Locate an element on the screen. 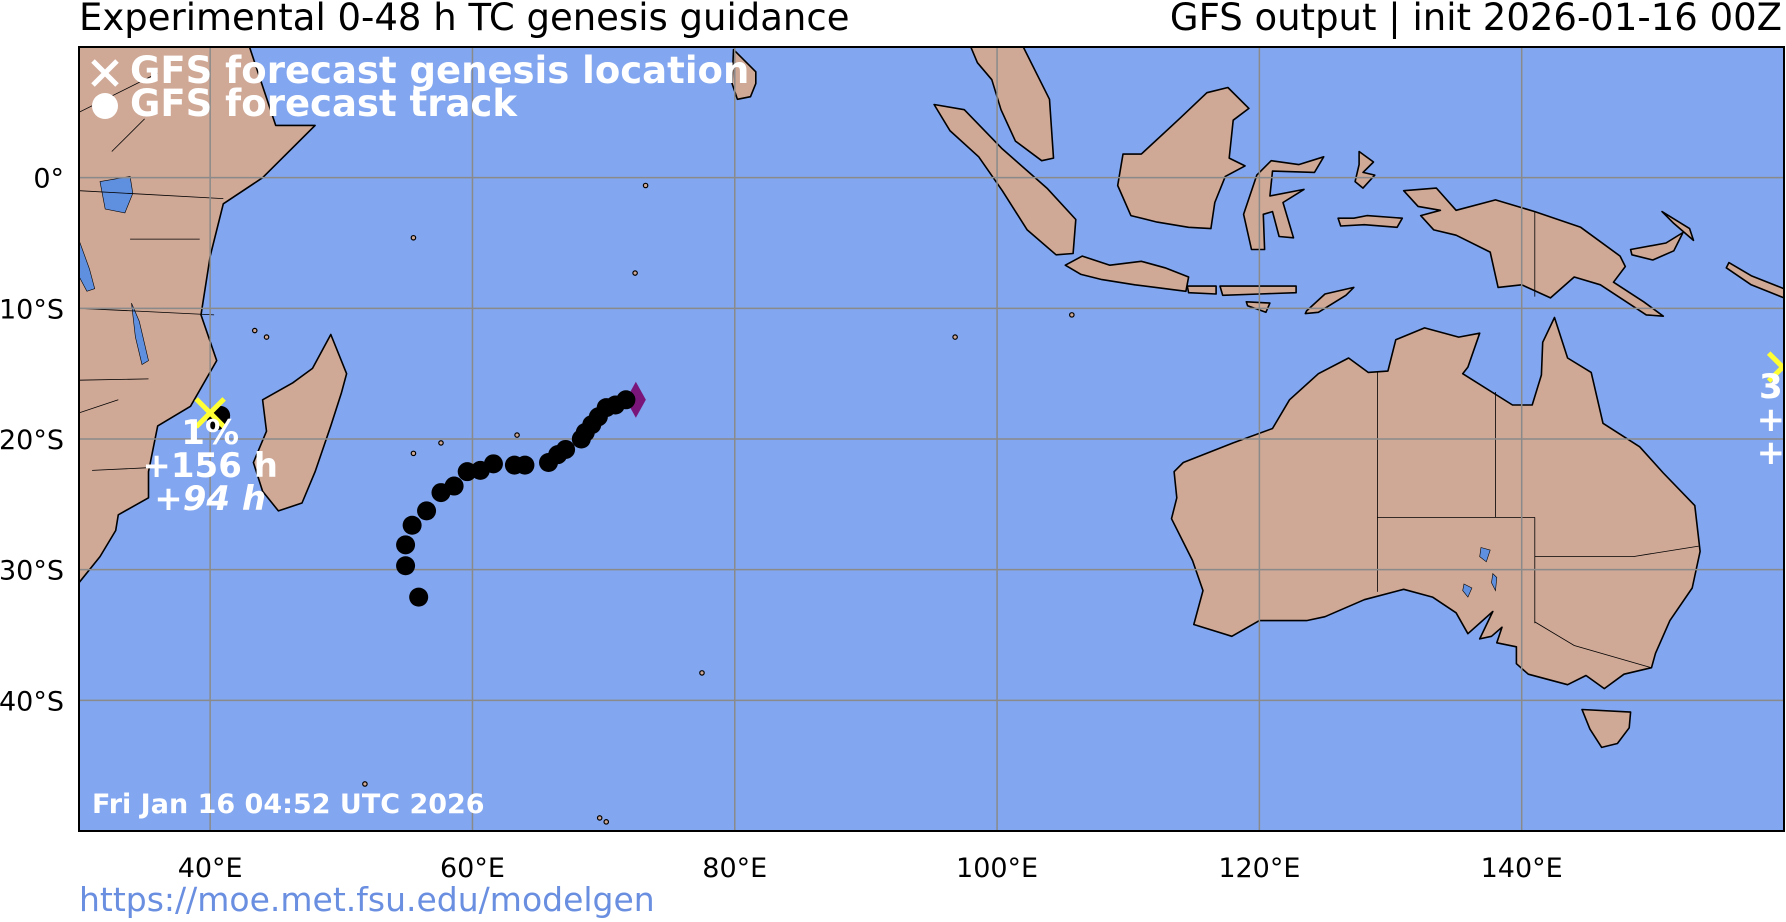 The image size is (1786, 922). sumba-island is located at coordinates (1258, 307).